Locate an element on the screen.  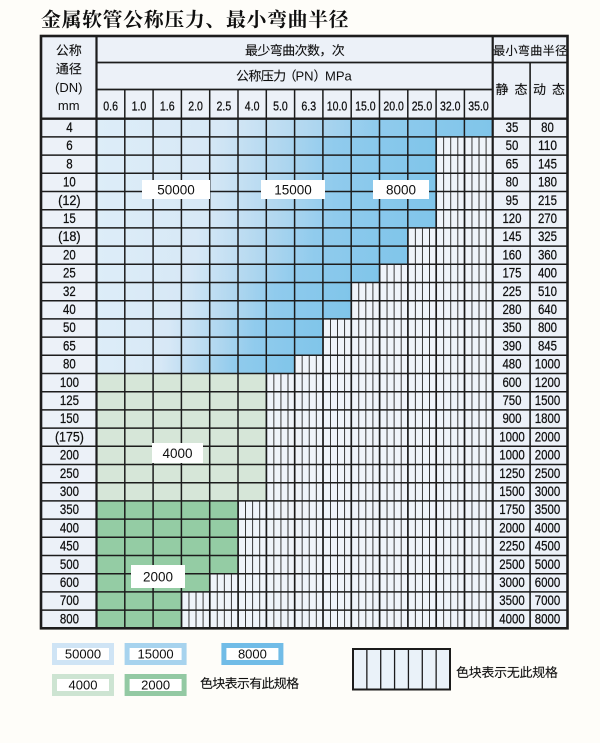
svg-text: 6.3 is located at coordinates (308, 106).